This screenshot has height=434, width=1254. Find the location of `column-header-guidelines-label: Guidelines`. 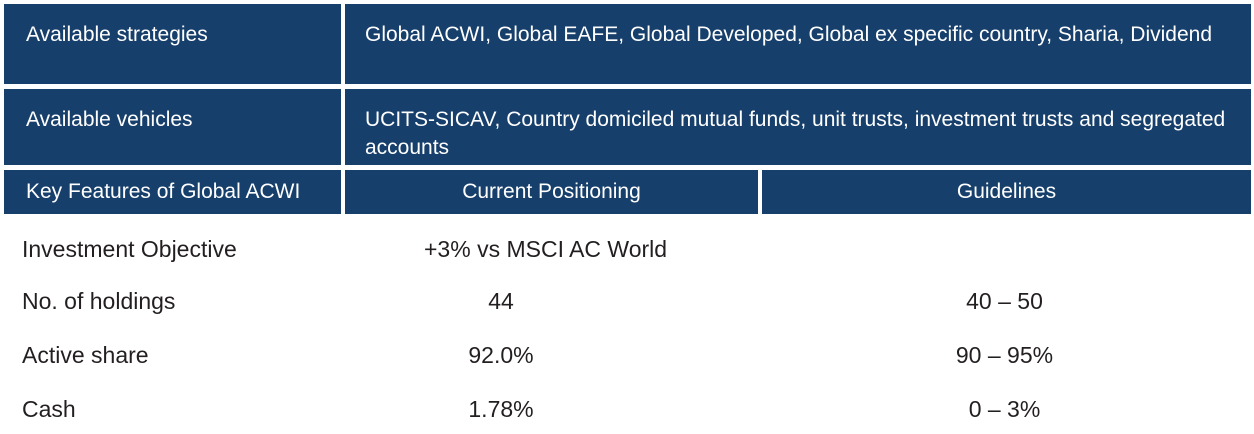

column-header-guidelines-label: Guidelines is located at coordinates (1006, 191).